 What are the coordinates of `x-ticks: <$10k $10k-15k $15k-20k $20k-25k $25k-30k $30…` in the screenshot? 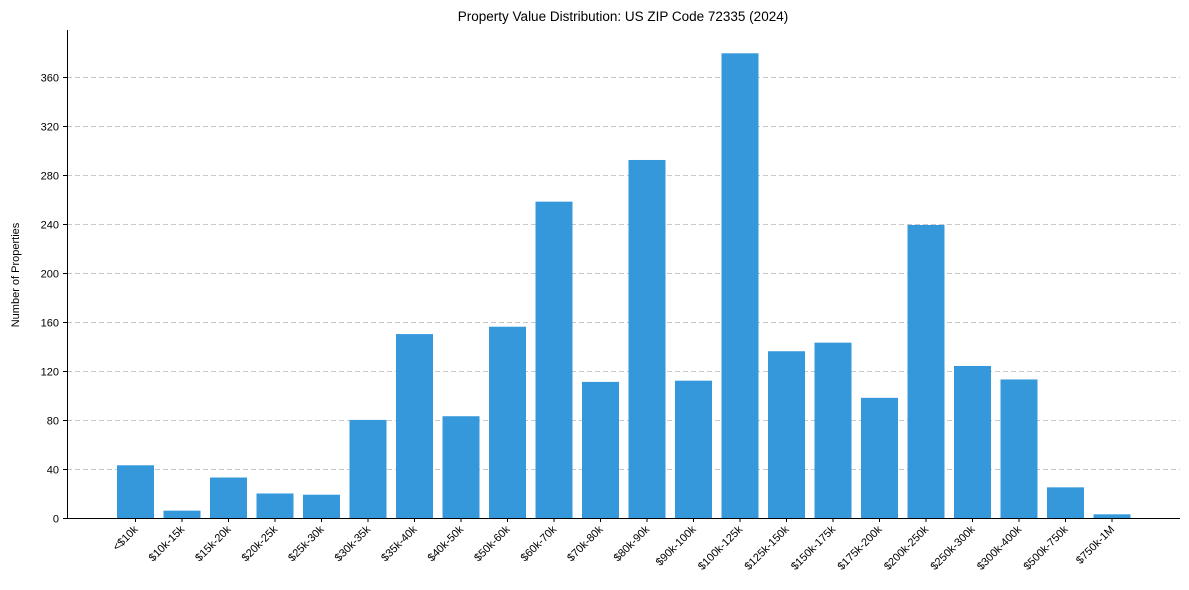 It's located at (614, 545).